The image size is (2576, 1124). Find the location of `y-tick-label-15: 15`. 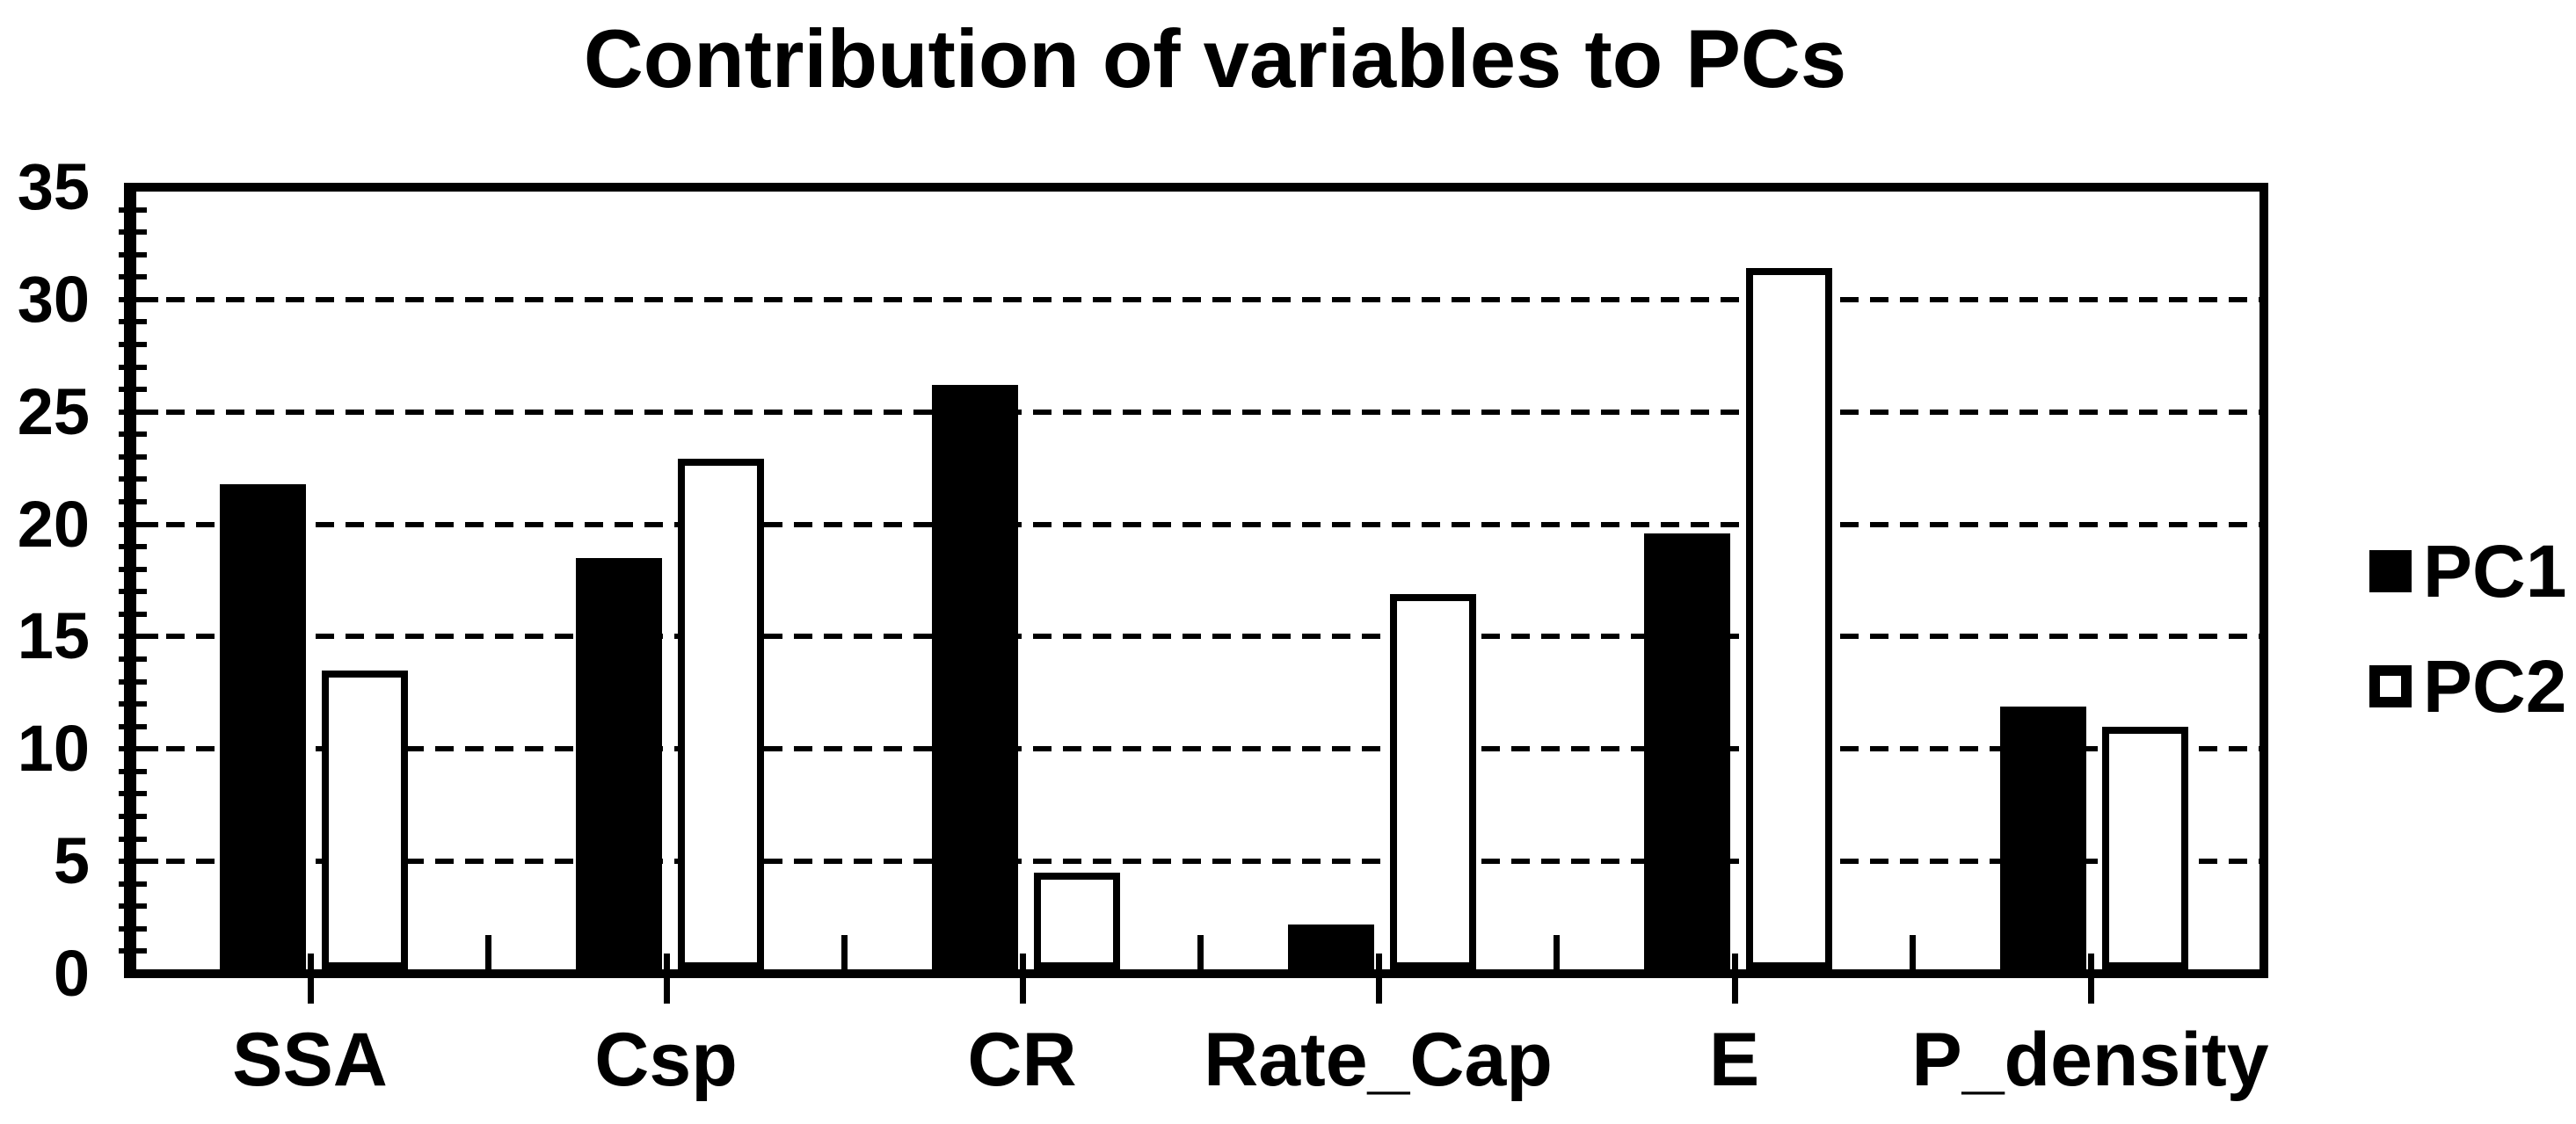

y-tick-label-15: 15 is located at coordinates (53, 636).